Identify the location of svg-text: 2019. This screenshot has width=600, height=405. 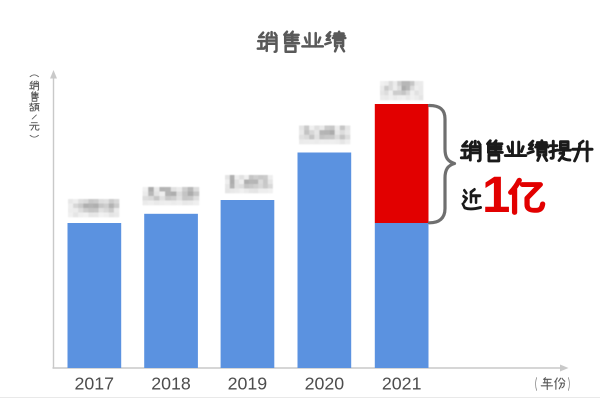
(248, 384).